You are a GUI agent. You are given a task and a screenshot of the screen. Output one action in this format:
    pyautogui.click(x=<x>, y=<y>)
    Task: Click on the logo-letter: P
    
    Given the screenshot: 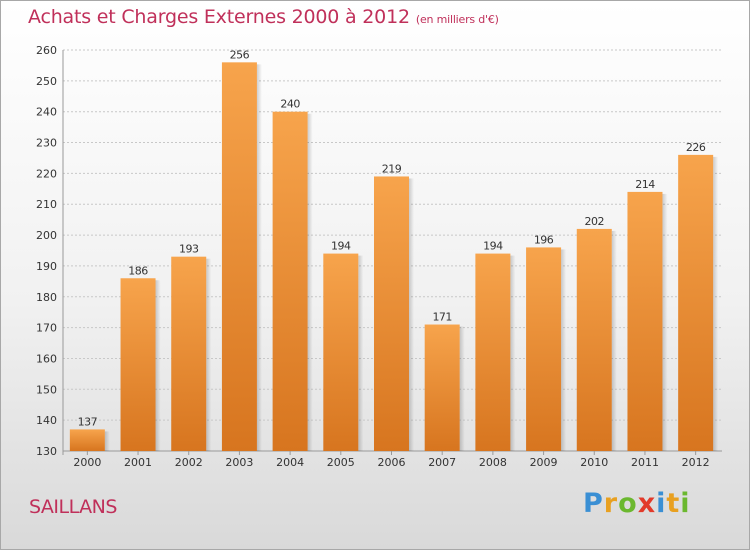 What is the action you would take?
    pyautogui.click(x=593, y=503)
    